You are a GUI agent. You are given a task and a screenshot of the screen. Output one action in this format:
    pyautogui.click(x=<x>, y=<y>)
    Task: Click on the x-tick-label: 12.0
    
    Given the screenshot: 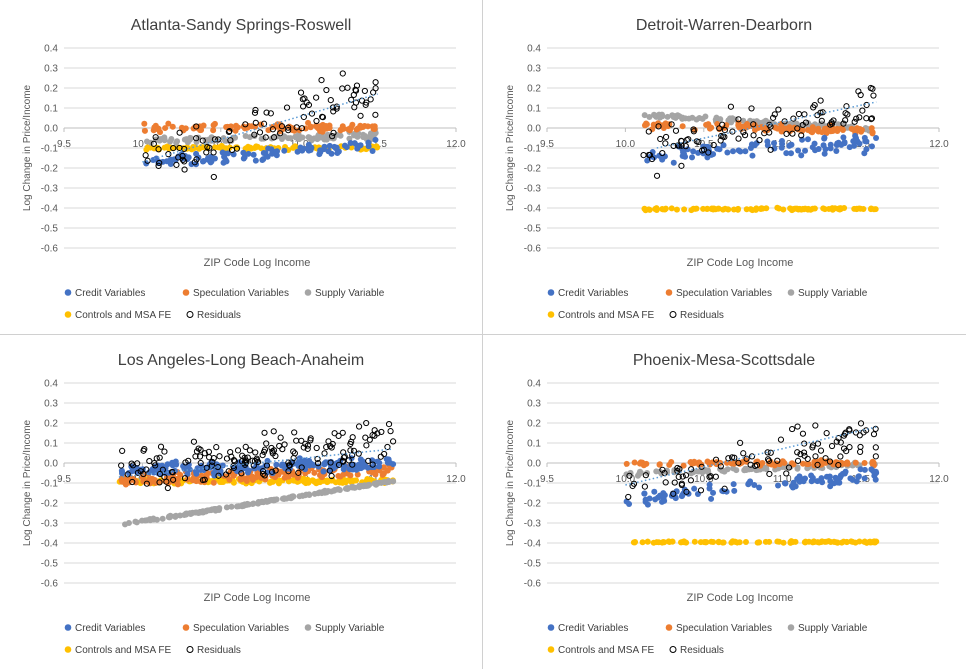 What is the action you would take?
    pyautogui.click(x=456, y=144)
    